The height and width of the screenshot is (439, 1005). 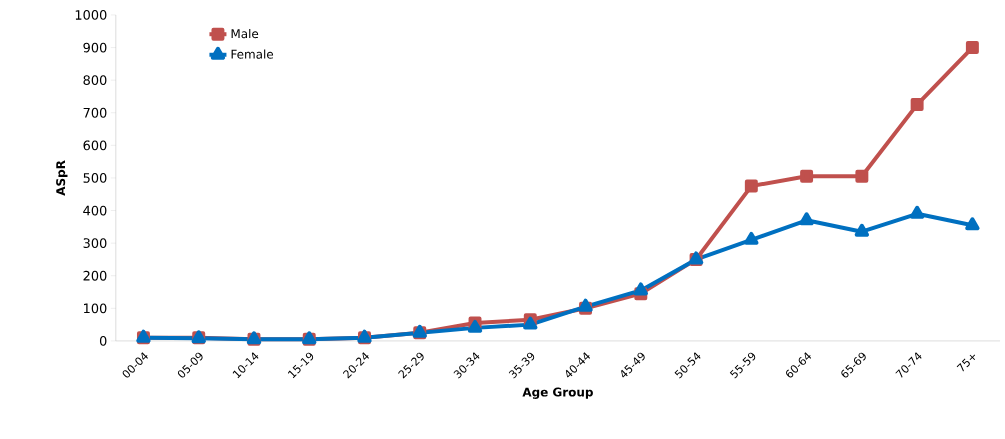 What do you see at coordinates (95, 243) in the screenshot?
I see `y-tick-label: 300` at bounding box center [95, 243].